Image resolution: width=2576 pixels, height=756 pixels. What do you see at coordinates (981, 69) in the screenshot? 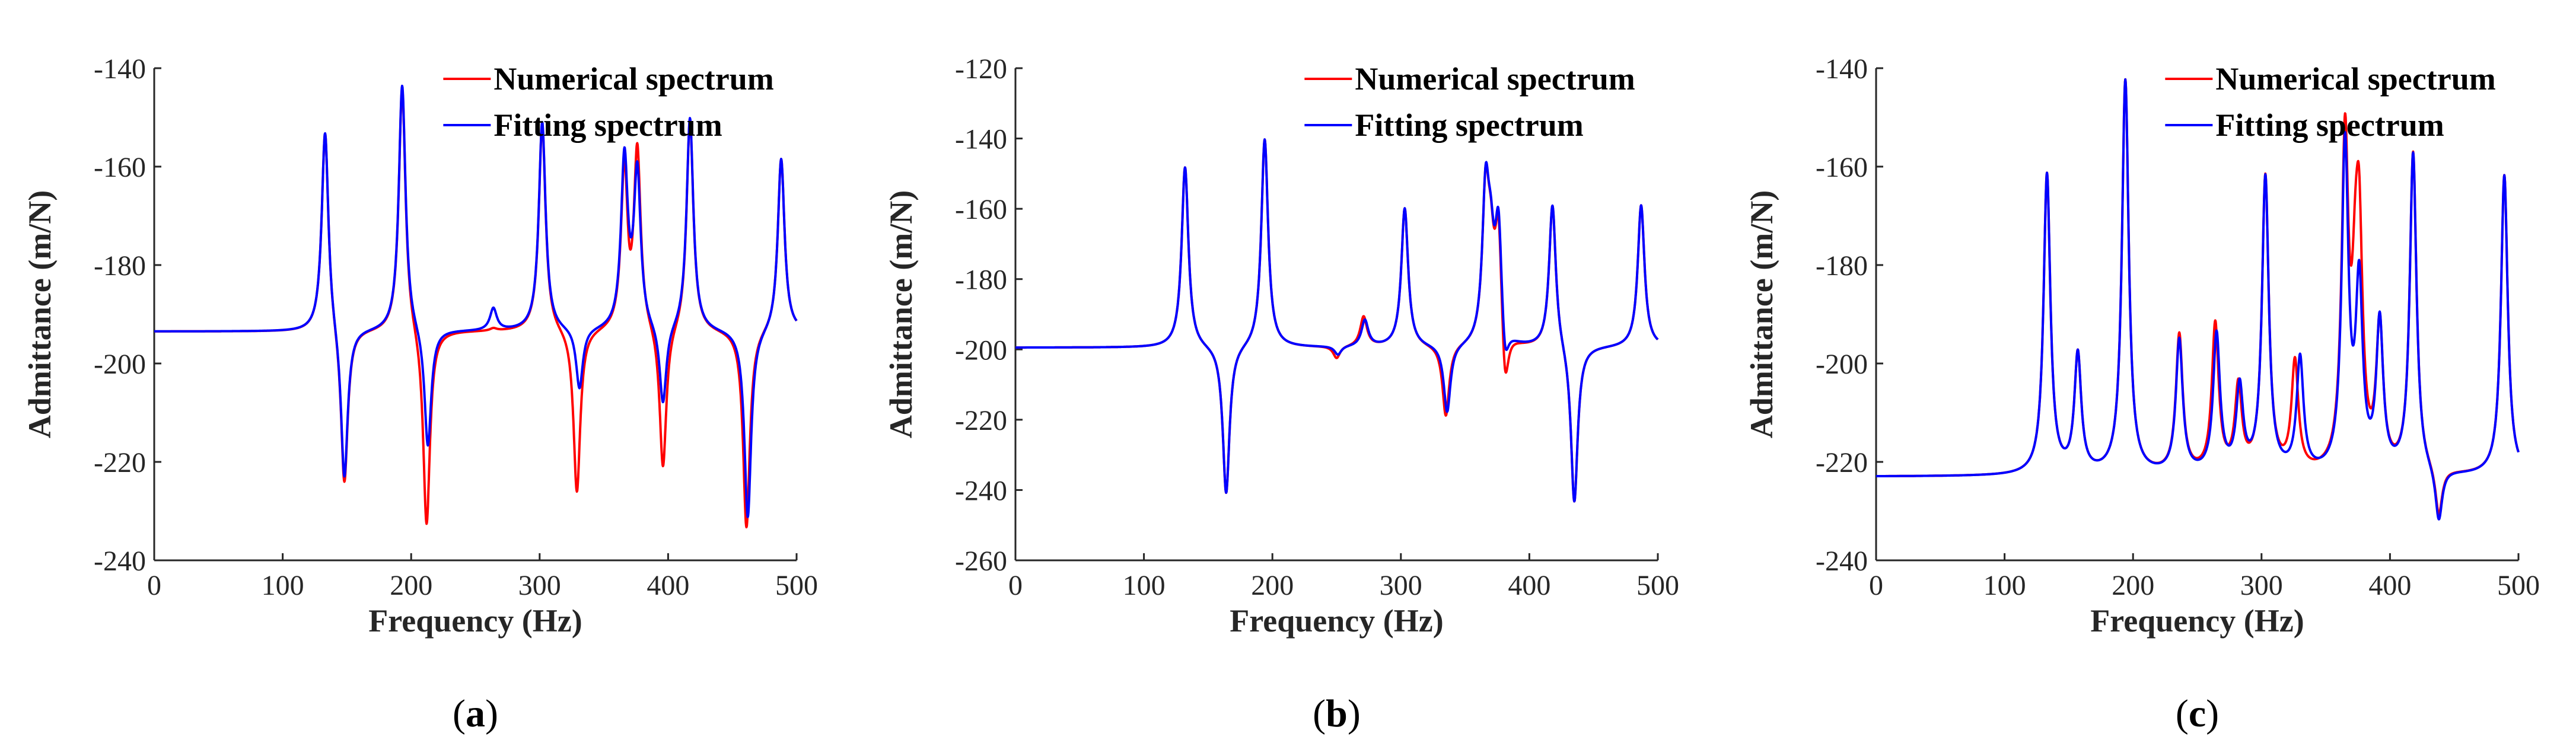
I see `y-tick-label: -120` at bounding box center [981, 69].